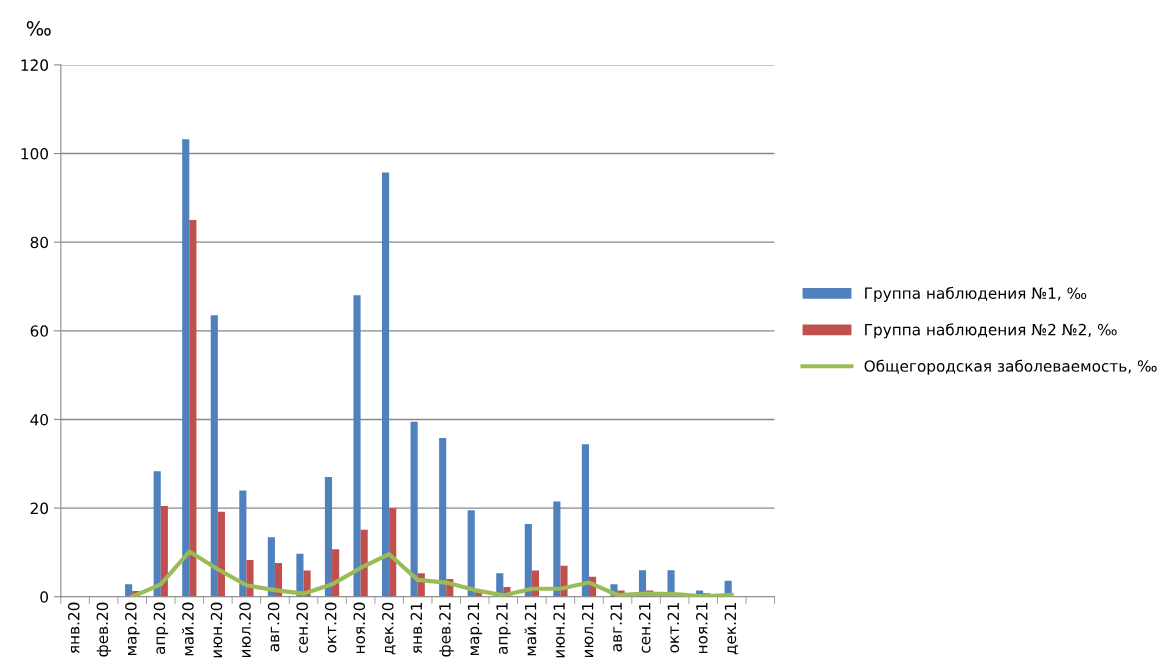 The height and width of the screenshot is (669, 1170). I want to click on x-tick-label: мар.20, so click(132, 629).